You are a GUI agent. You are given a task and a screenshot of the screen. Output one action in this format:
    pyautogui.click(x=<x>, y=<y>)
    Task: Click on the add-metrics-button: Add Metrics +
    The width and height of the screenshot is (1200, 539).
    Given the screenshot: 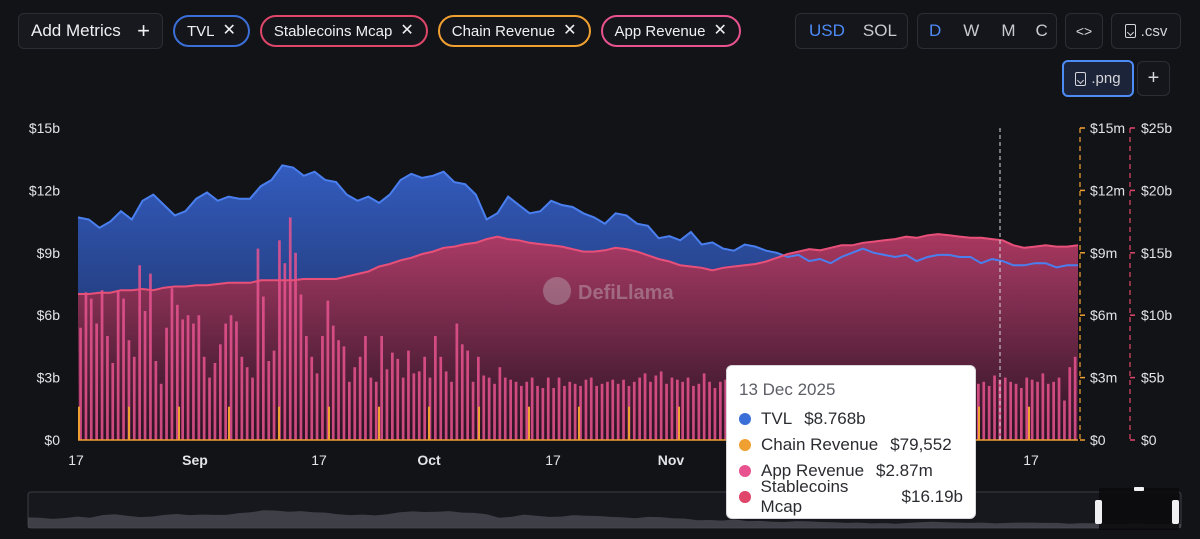 What is the action you would take?
    pyautogui.click(x=90, y=31)
    